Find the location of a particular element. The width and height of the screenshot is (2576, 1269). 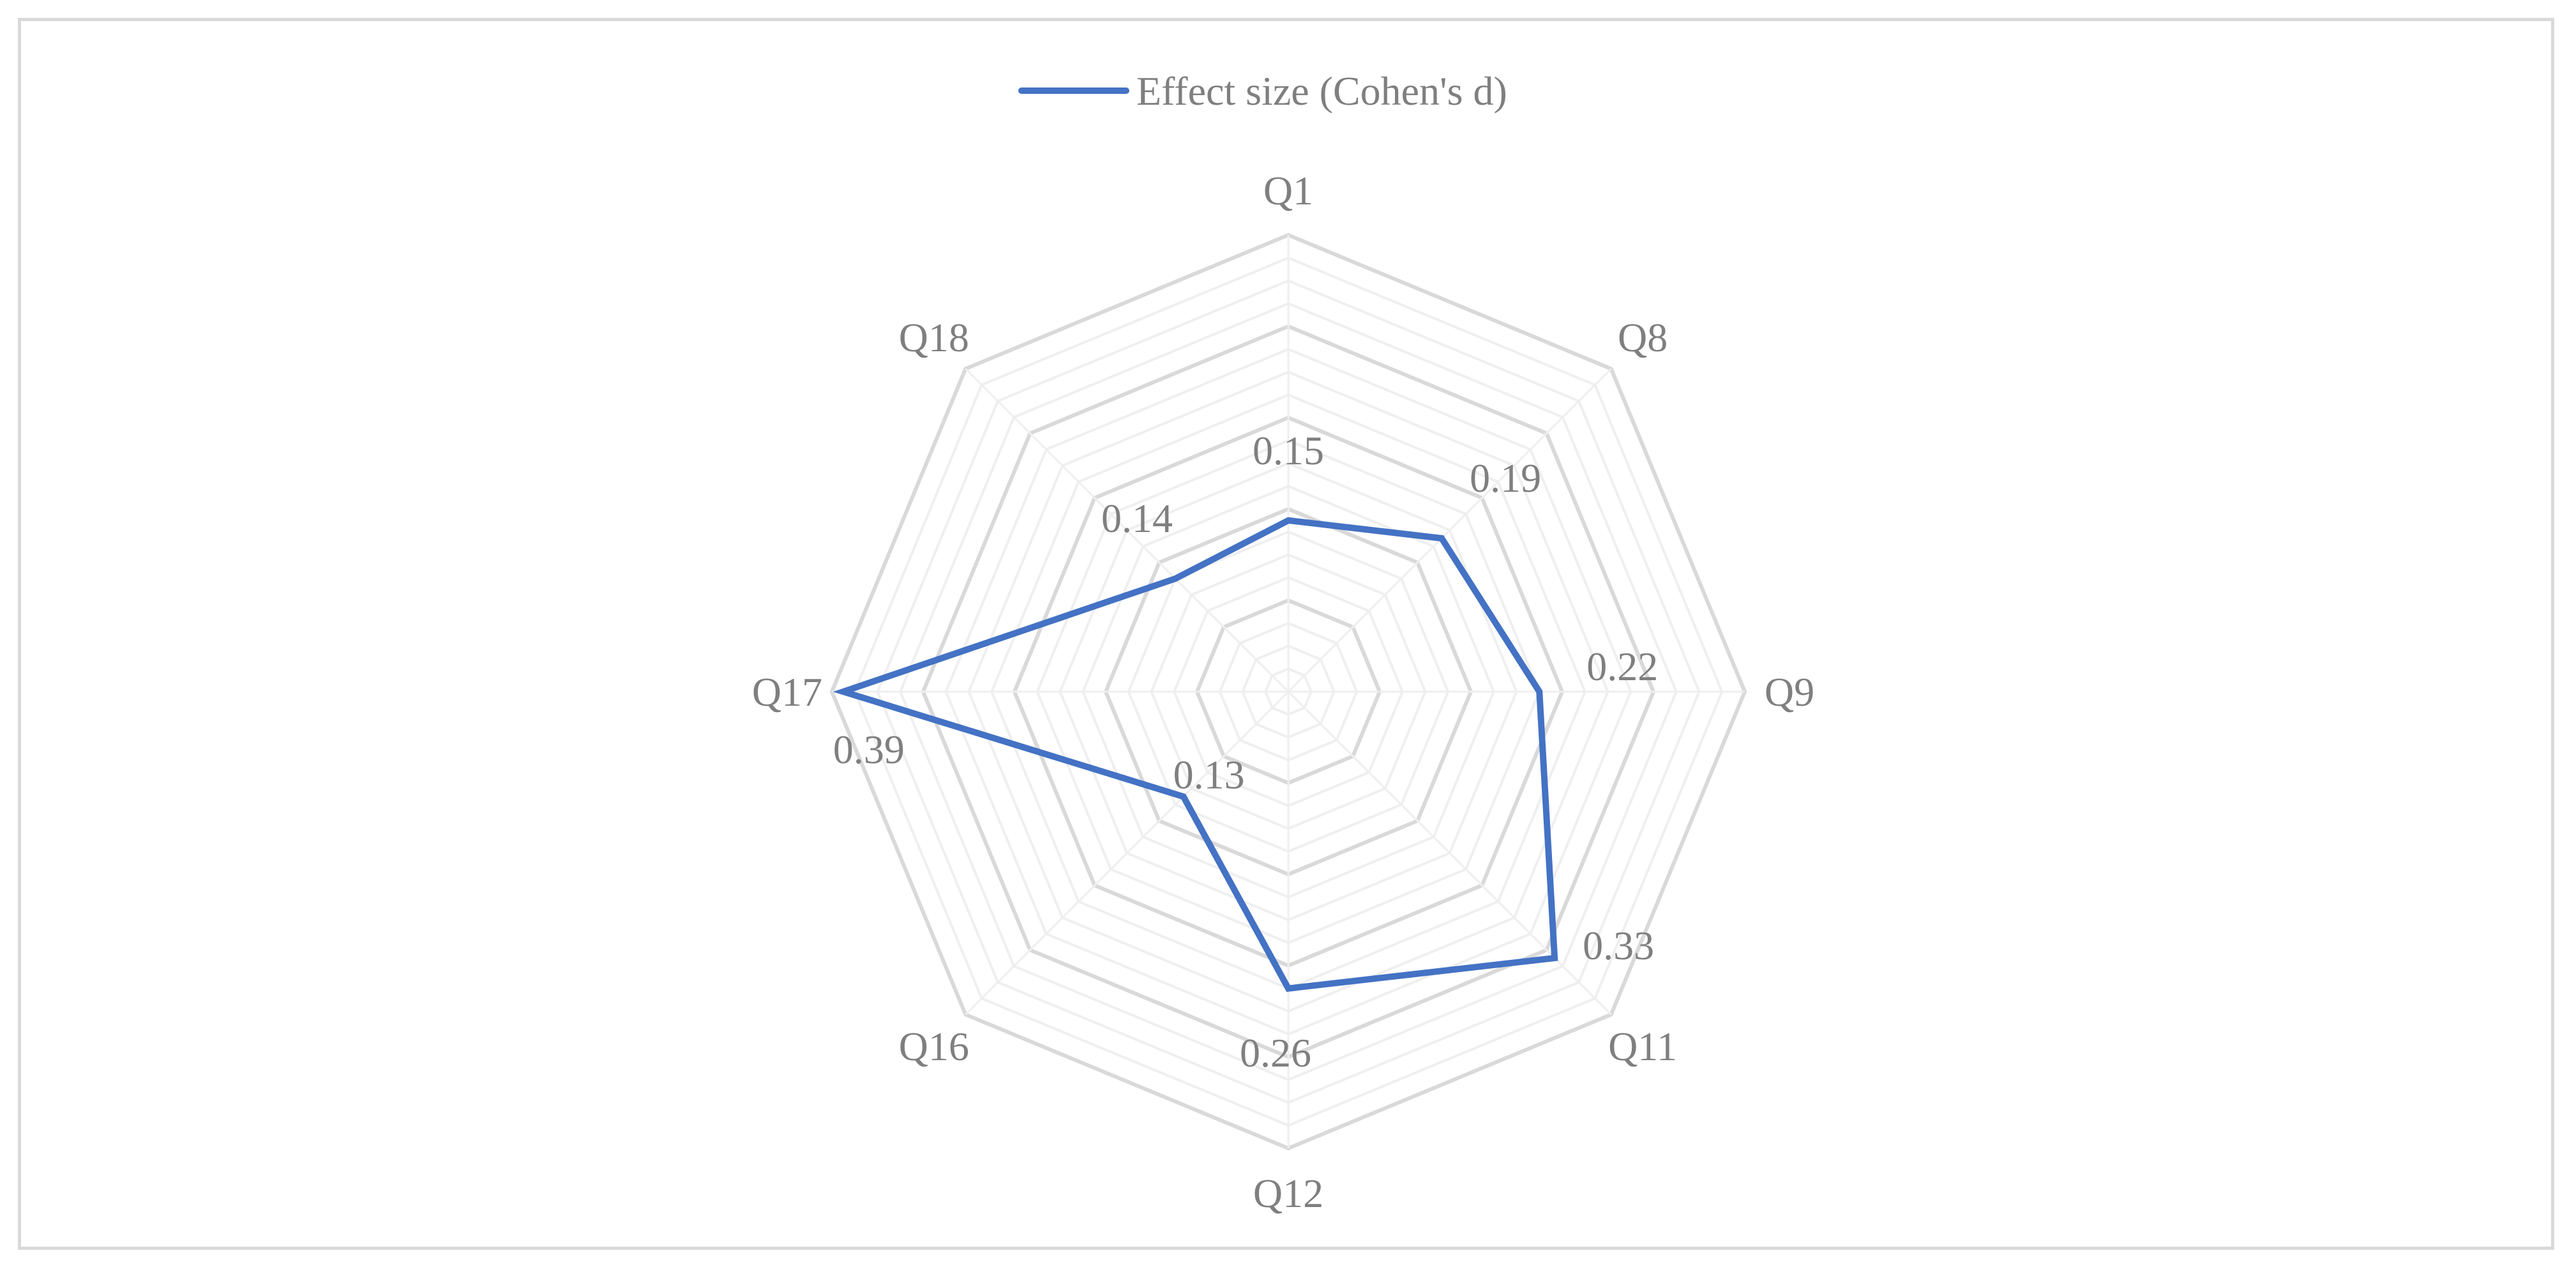

data-label-q12: 0.26 is located at coordinates (1275, 1052).